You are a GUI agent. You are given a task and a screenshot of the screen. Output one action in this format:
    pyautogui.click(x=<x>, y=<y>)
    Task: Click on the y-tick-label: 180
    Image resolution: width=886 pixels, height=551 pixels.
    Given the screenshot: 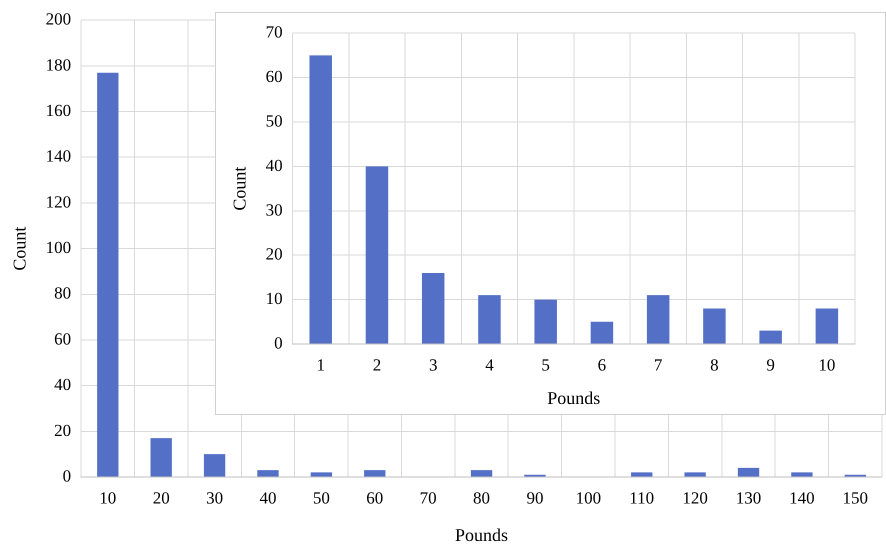 What is the action you would take?
    pyautogui.click(x=59, y=64)
    